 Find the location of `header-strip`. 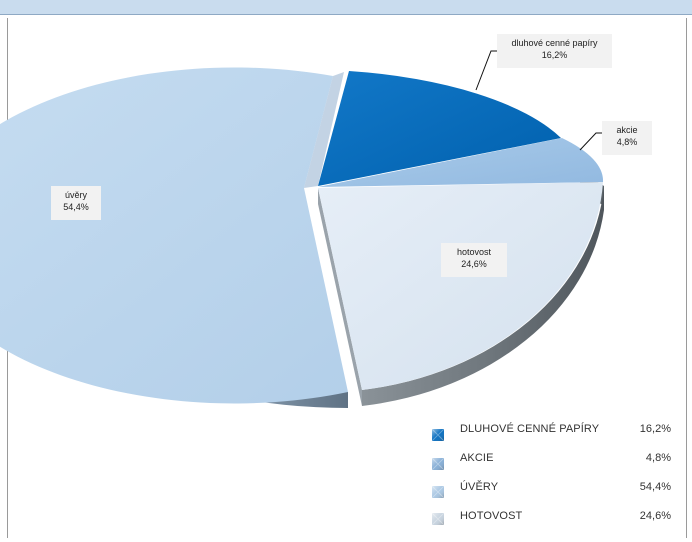

header-strip is located at coordinates (346, 7).